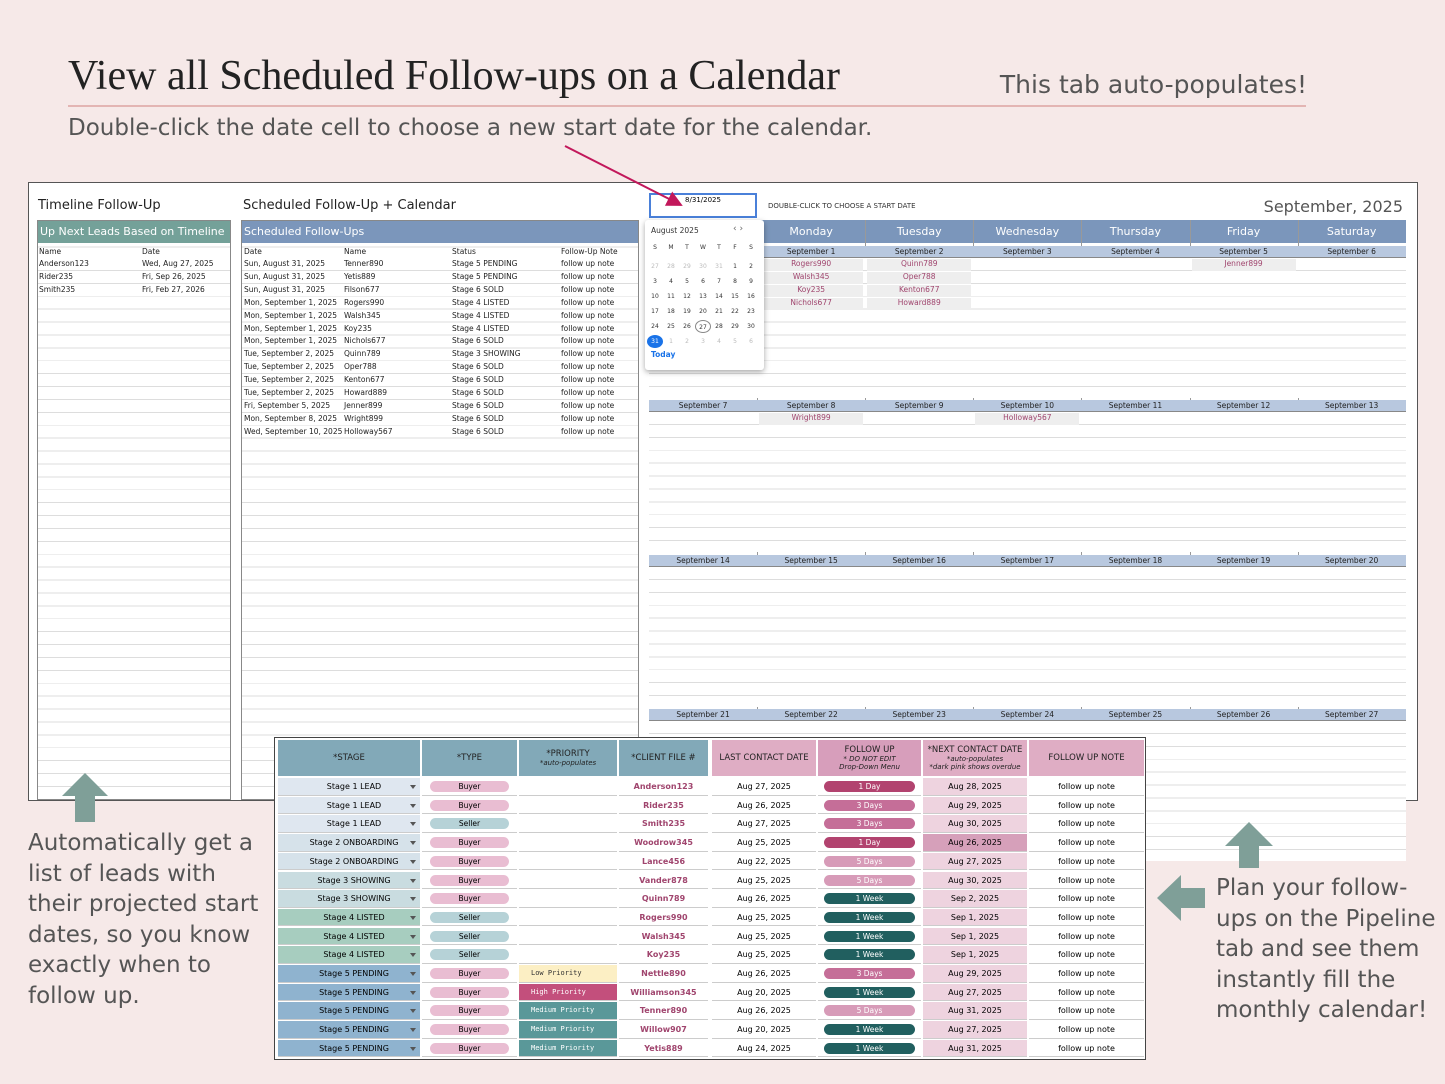 The width and height of the screenshot is (1445, 1084). I want to click on day-name: Monday, so click(811, 231).